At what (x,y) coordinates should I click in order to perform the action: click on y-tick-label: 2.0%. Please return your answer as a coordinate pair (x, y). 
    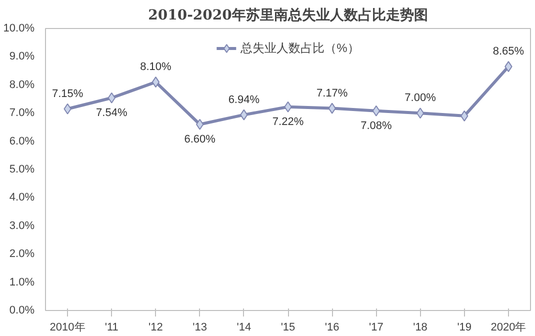
    Looking at the image, I should click on (22, 254).